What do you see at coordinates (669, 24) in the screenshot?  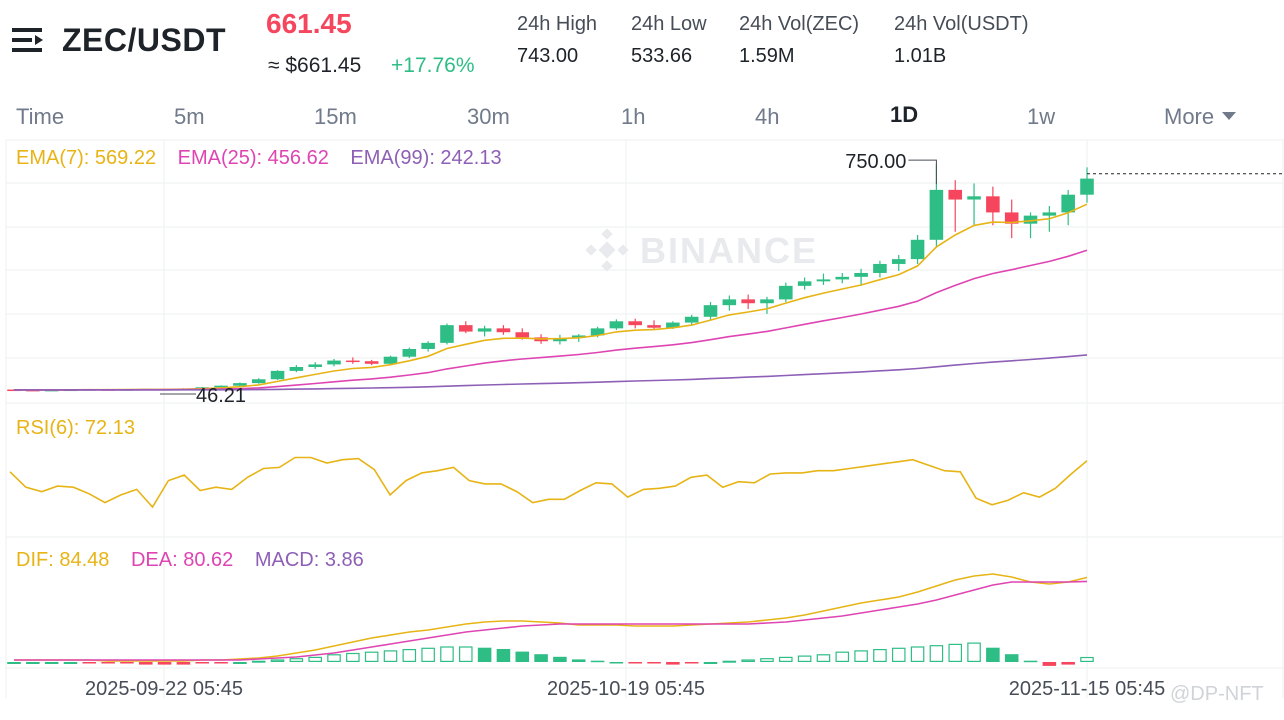 I see `stat-low-label: 24h Low` at bounding box center [669, 24].